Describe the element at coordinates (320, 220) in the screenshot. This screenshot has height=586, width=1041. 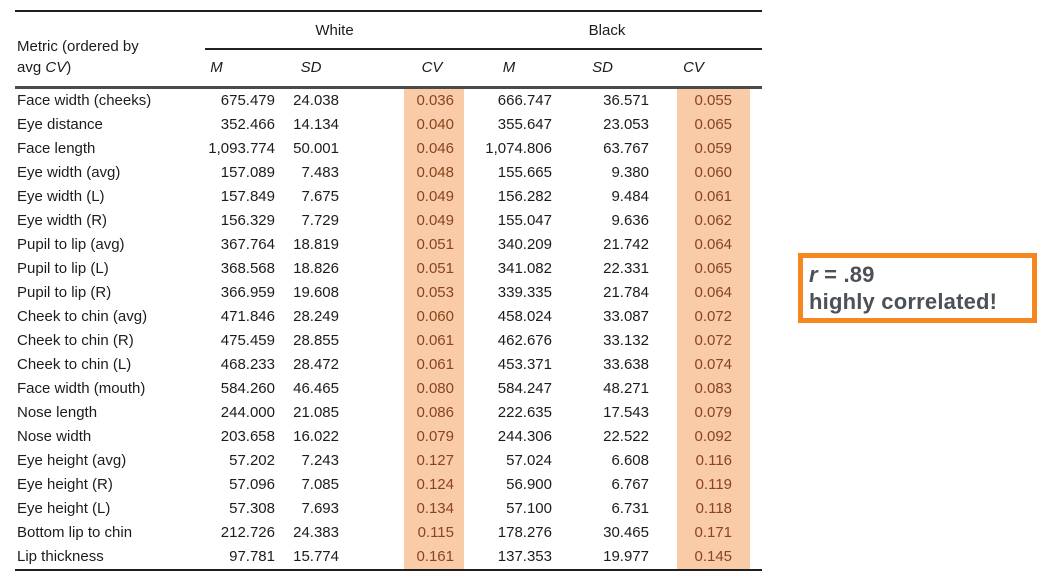
I see `white-sd-cell: 7.729` at that location.